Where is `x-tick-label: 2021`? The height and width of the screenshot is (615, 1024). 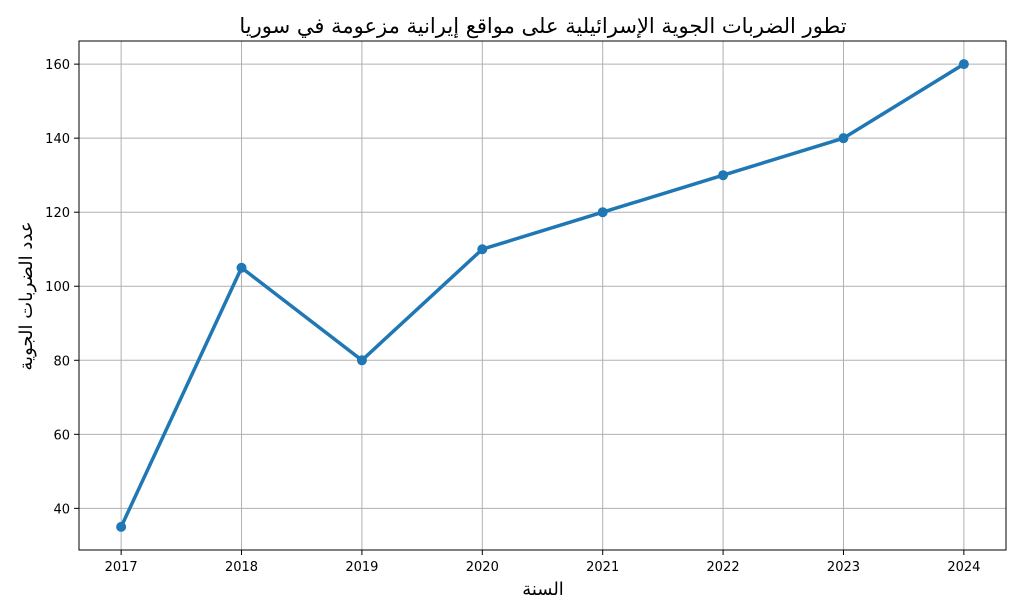
x-tick-label: 2021 is located at coordinates (602, 567).